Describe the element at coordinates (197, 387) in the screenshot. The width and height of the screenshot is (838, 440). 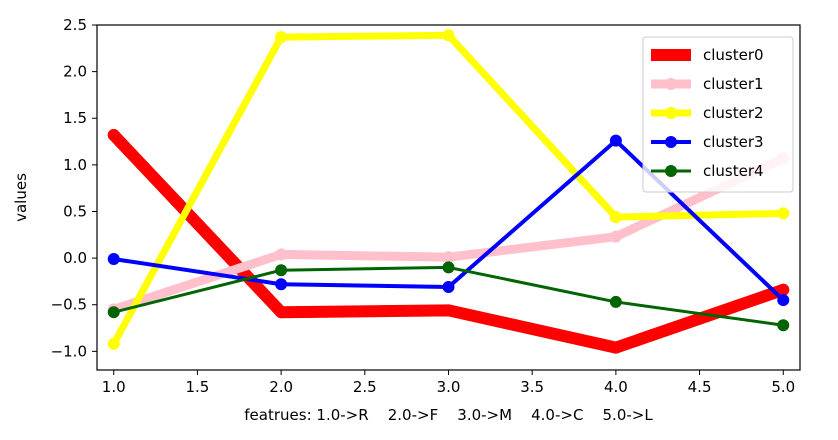
I see `x-tick-label: 1.5` at that location.